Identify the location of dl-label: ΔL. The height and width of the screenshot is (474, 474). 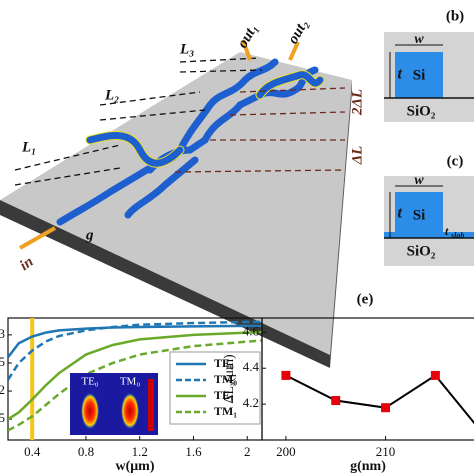
(357, 156).